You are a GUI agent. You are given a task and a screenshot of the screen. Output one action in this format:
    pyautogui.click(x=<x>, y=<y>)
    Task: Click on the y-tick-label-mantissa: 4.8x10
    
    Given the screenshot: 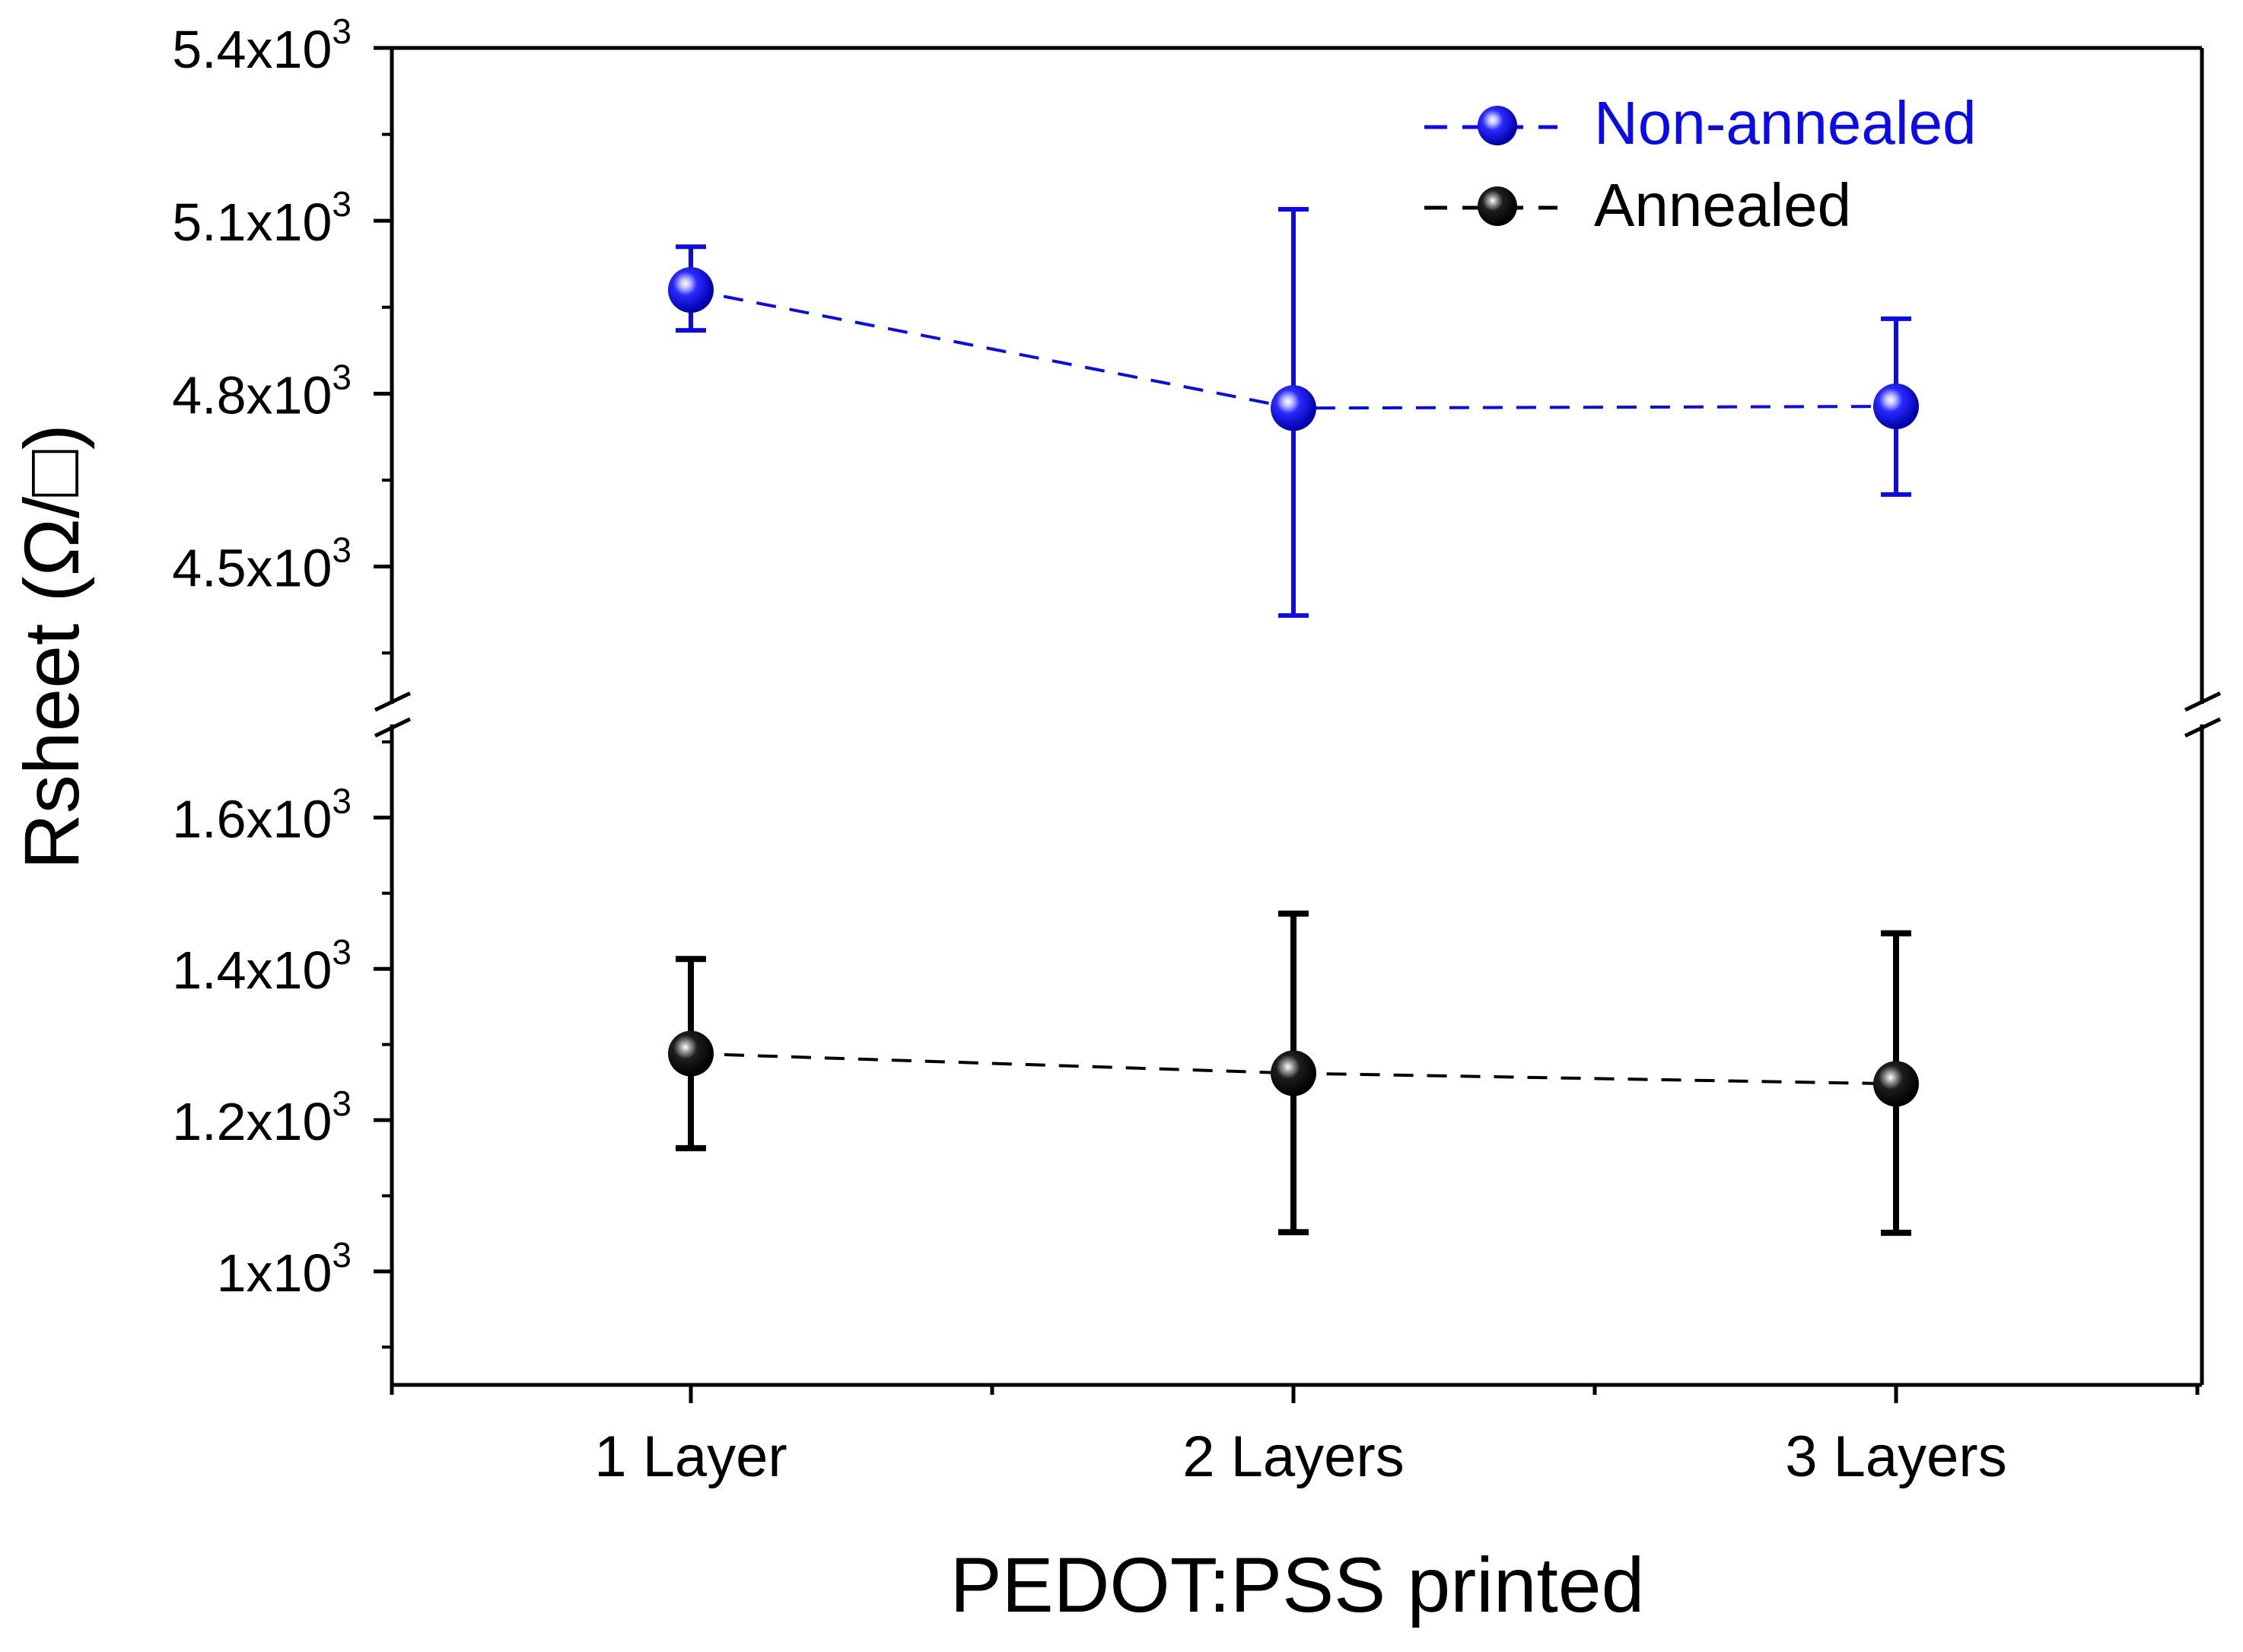 What is the action you would take?
    pyautogui.click(x=252, y=395)
    